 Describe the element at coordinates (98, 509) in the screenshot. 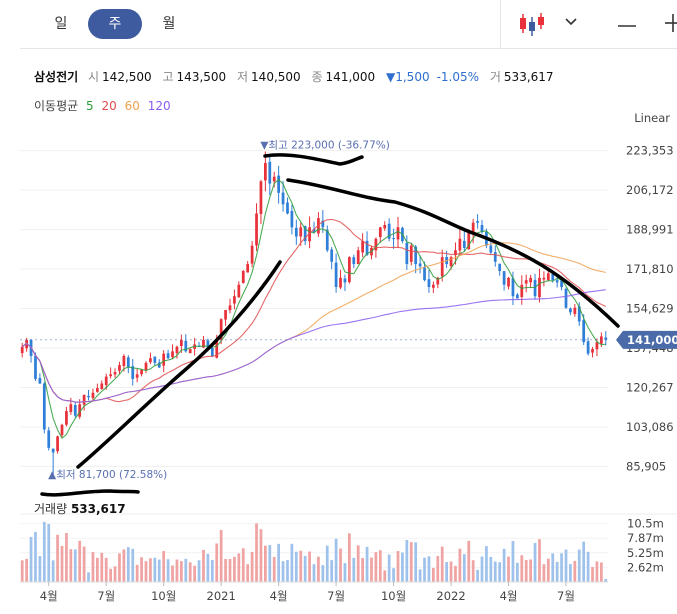

I see `volume-title-value: 533,617` at that location.